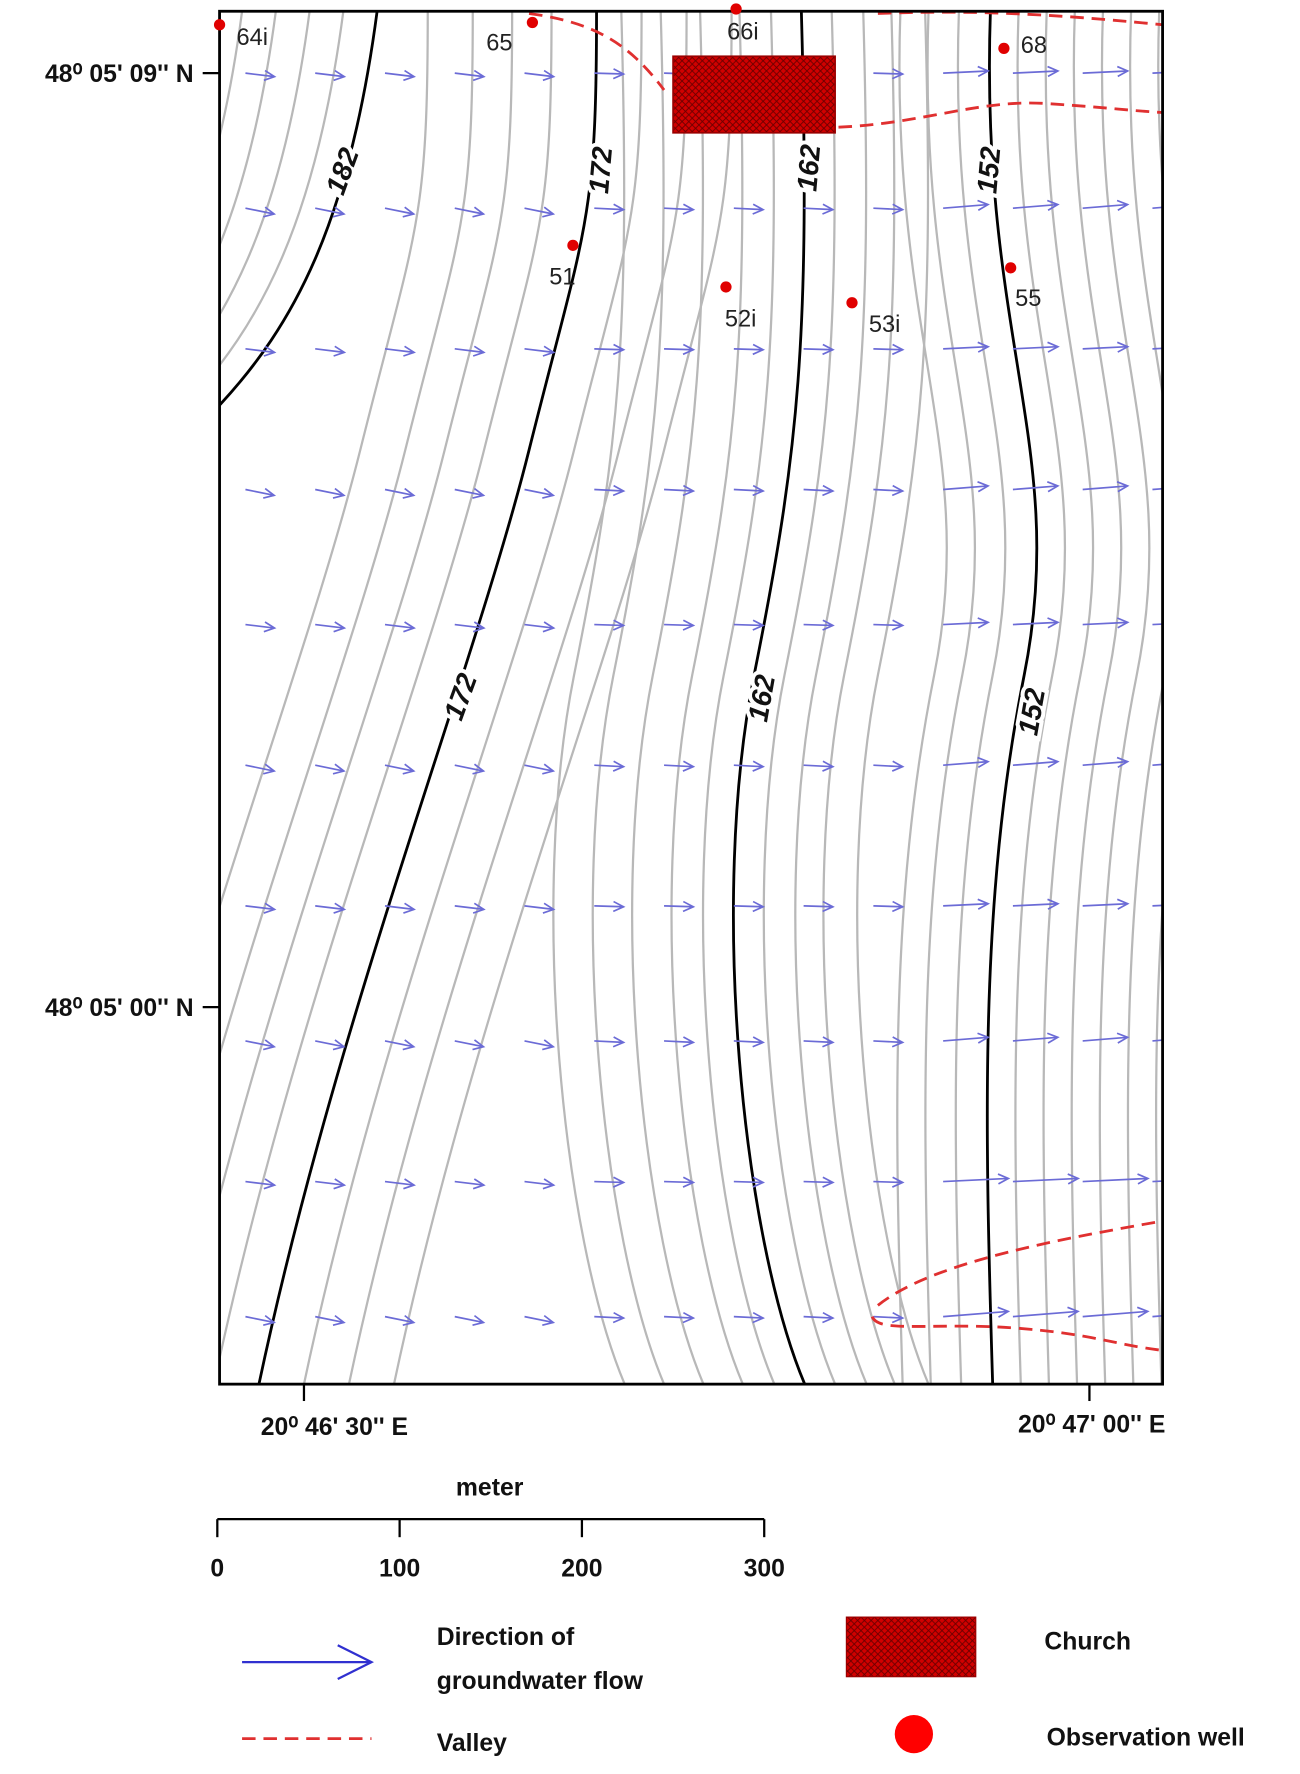 This screenshot has width=1300, height=1774. What do you see at coordinates (490, 1488) in the screenshot?
I see `scale-unit: meter` at bounding box center [490, 1488].